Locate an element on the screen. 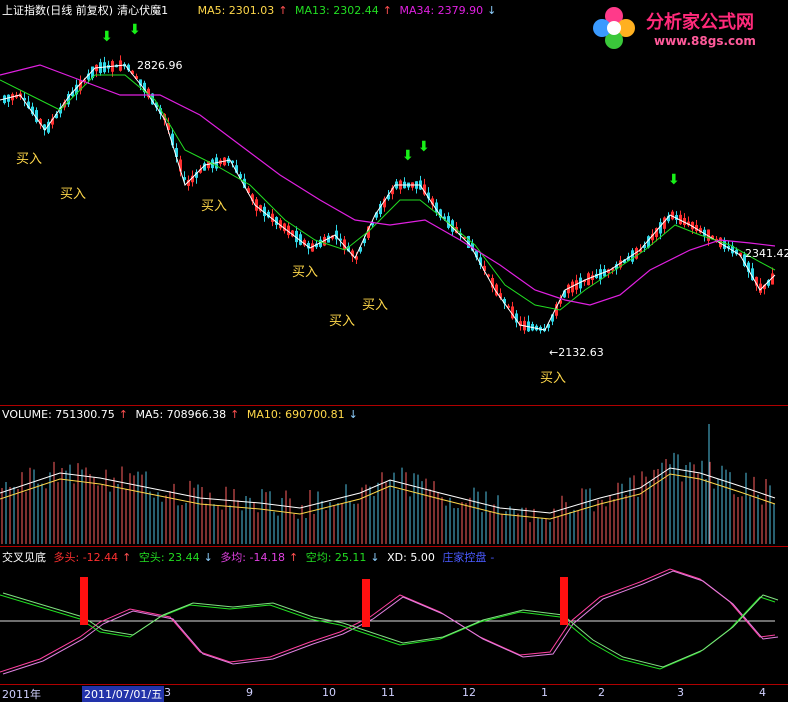  date-axis: 2011年 2011/07/01/五 3 9 10 11 12 1 2 3 4 is located at coordinates (394, 693).